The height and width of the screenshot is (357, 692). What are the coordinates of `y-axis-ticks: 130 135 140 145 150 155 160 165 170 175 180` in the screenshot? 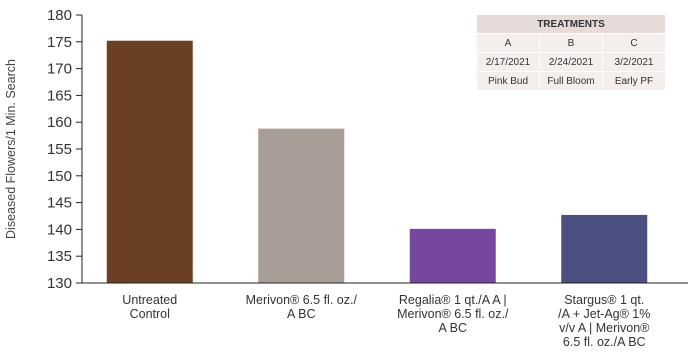 It's located at (64, 149).